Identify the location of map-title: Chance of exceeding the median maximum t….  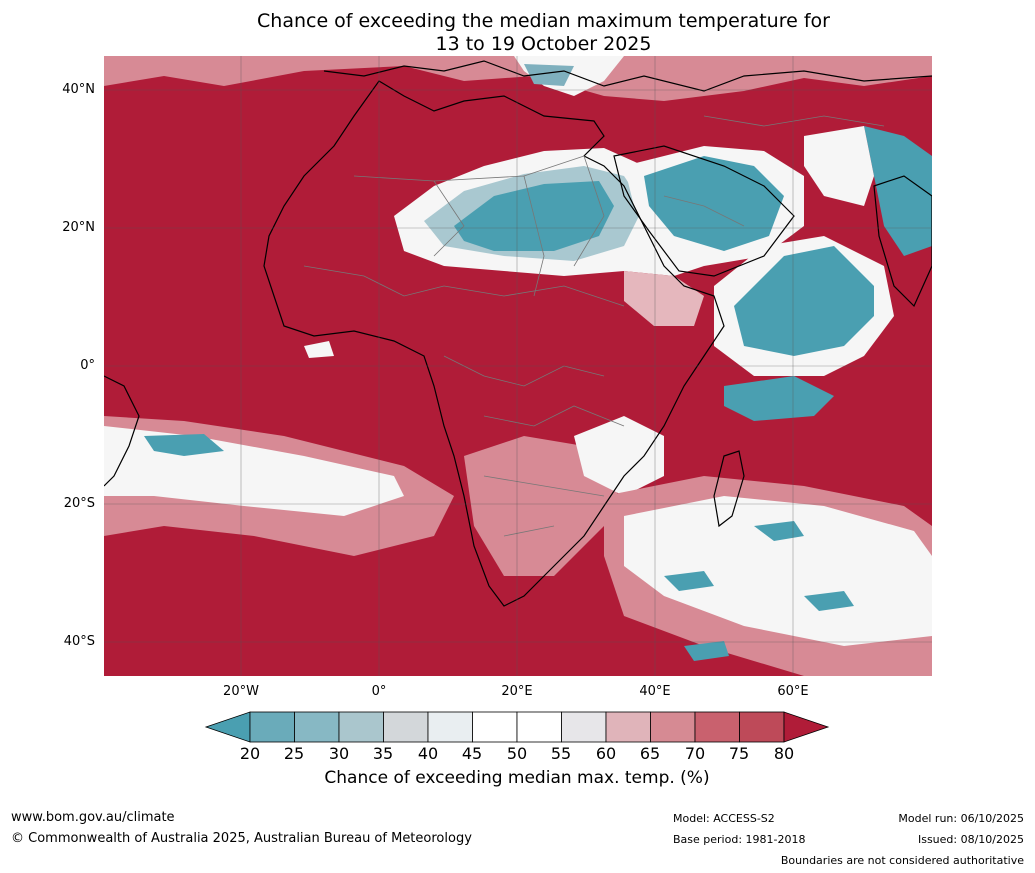
(517, 33).